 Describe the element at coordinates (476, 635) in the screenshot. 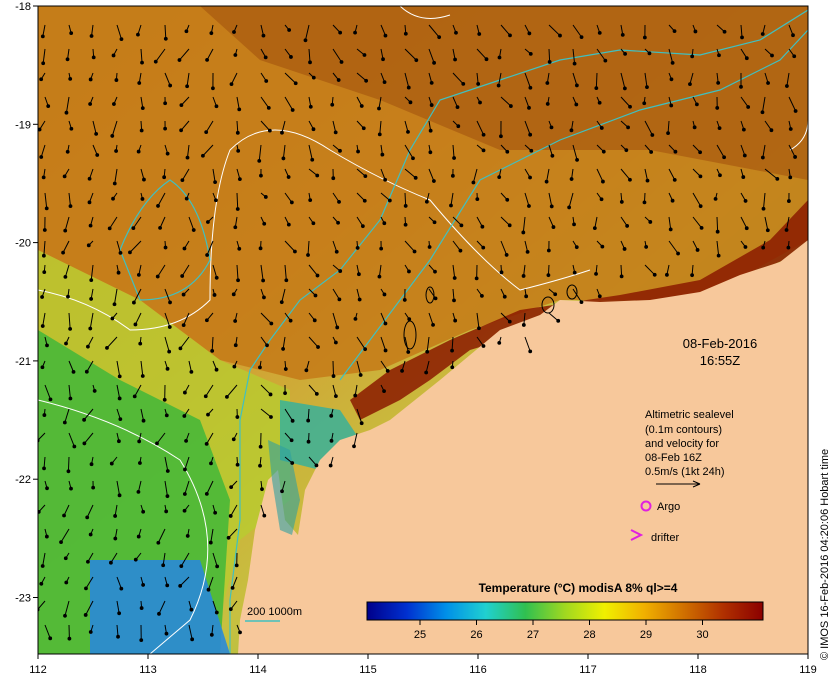

I see `colorbar-tick-label: 26` at that location.